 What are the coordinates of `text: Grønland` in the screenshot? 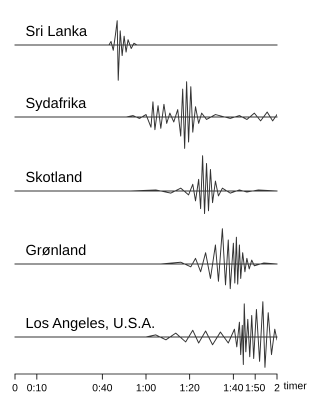 It's located at (56, 250).